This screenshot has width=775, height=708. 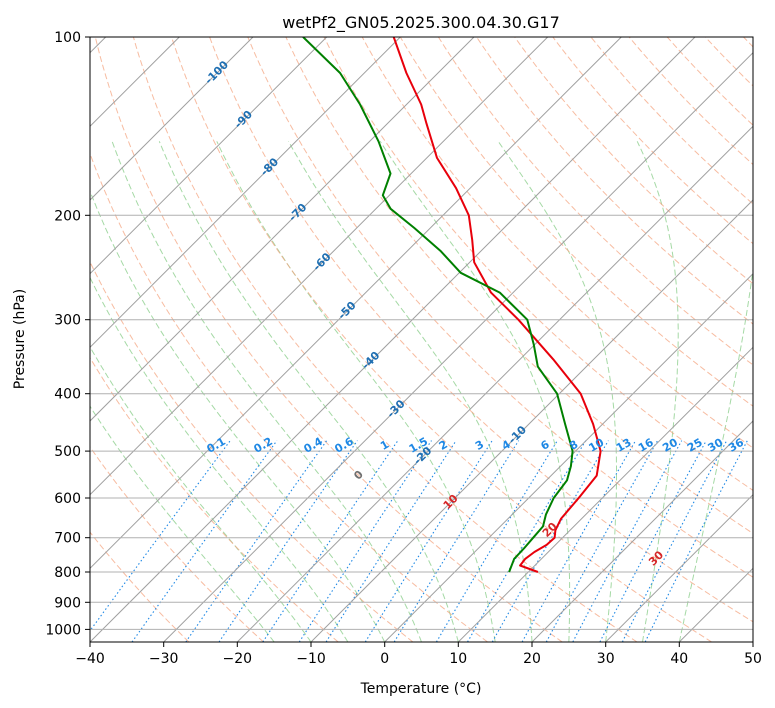 I want to click on y-axis-title: Pressure (hPa), so click(x=20, y=339).